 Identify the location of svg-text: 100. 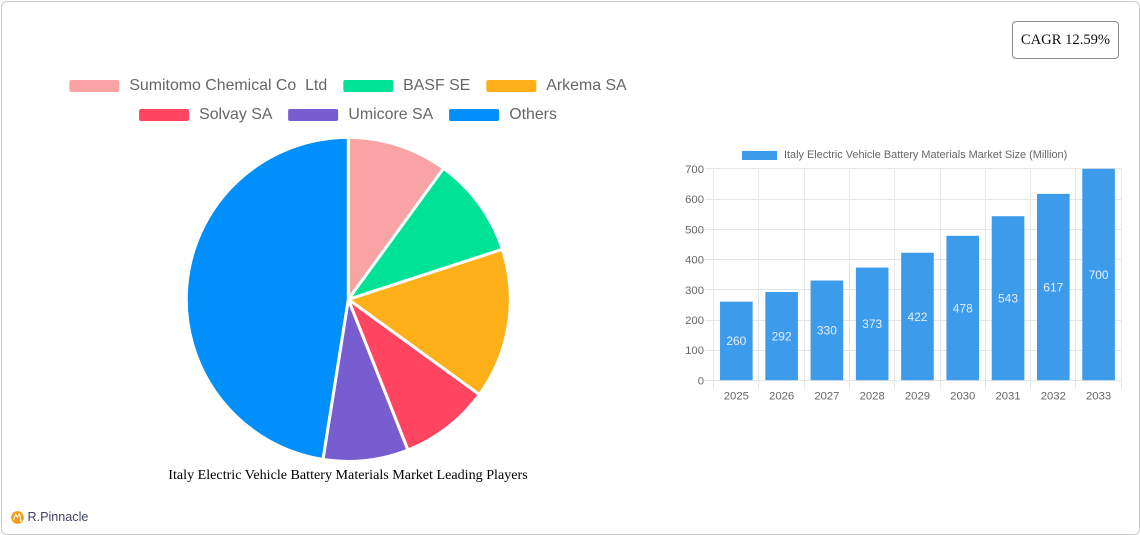
(694, 351).